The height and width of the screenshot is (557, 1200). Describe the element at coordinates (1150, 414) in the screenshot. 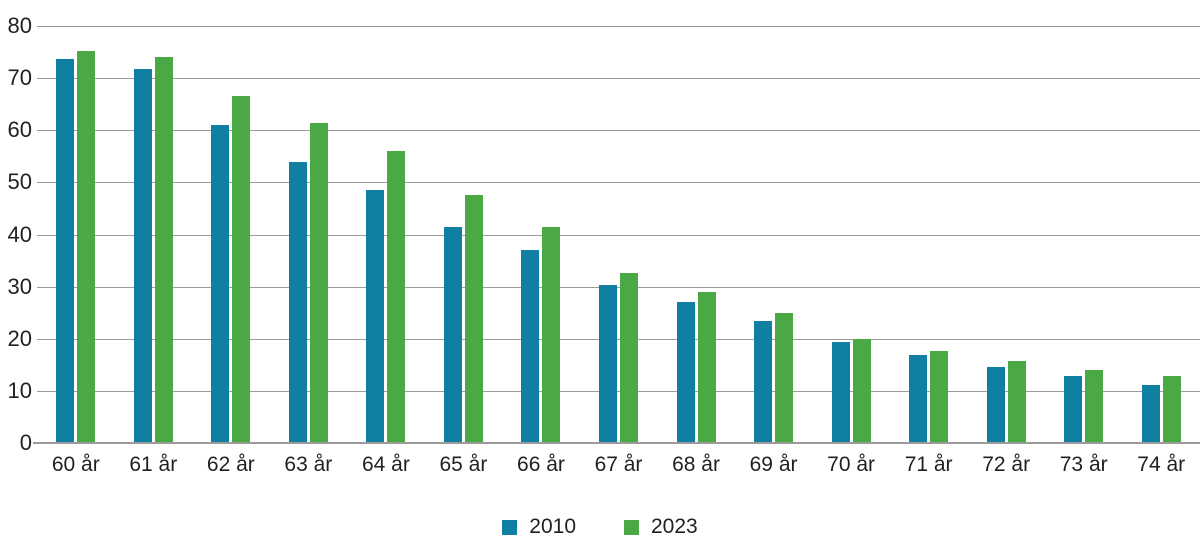

I see `bar-2010-74-år` at that location.